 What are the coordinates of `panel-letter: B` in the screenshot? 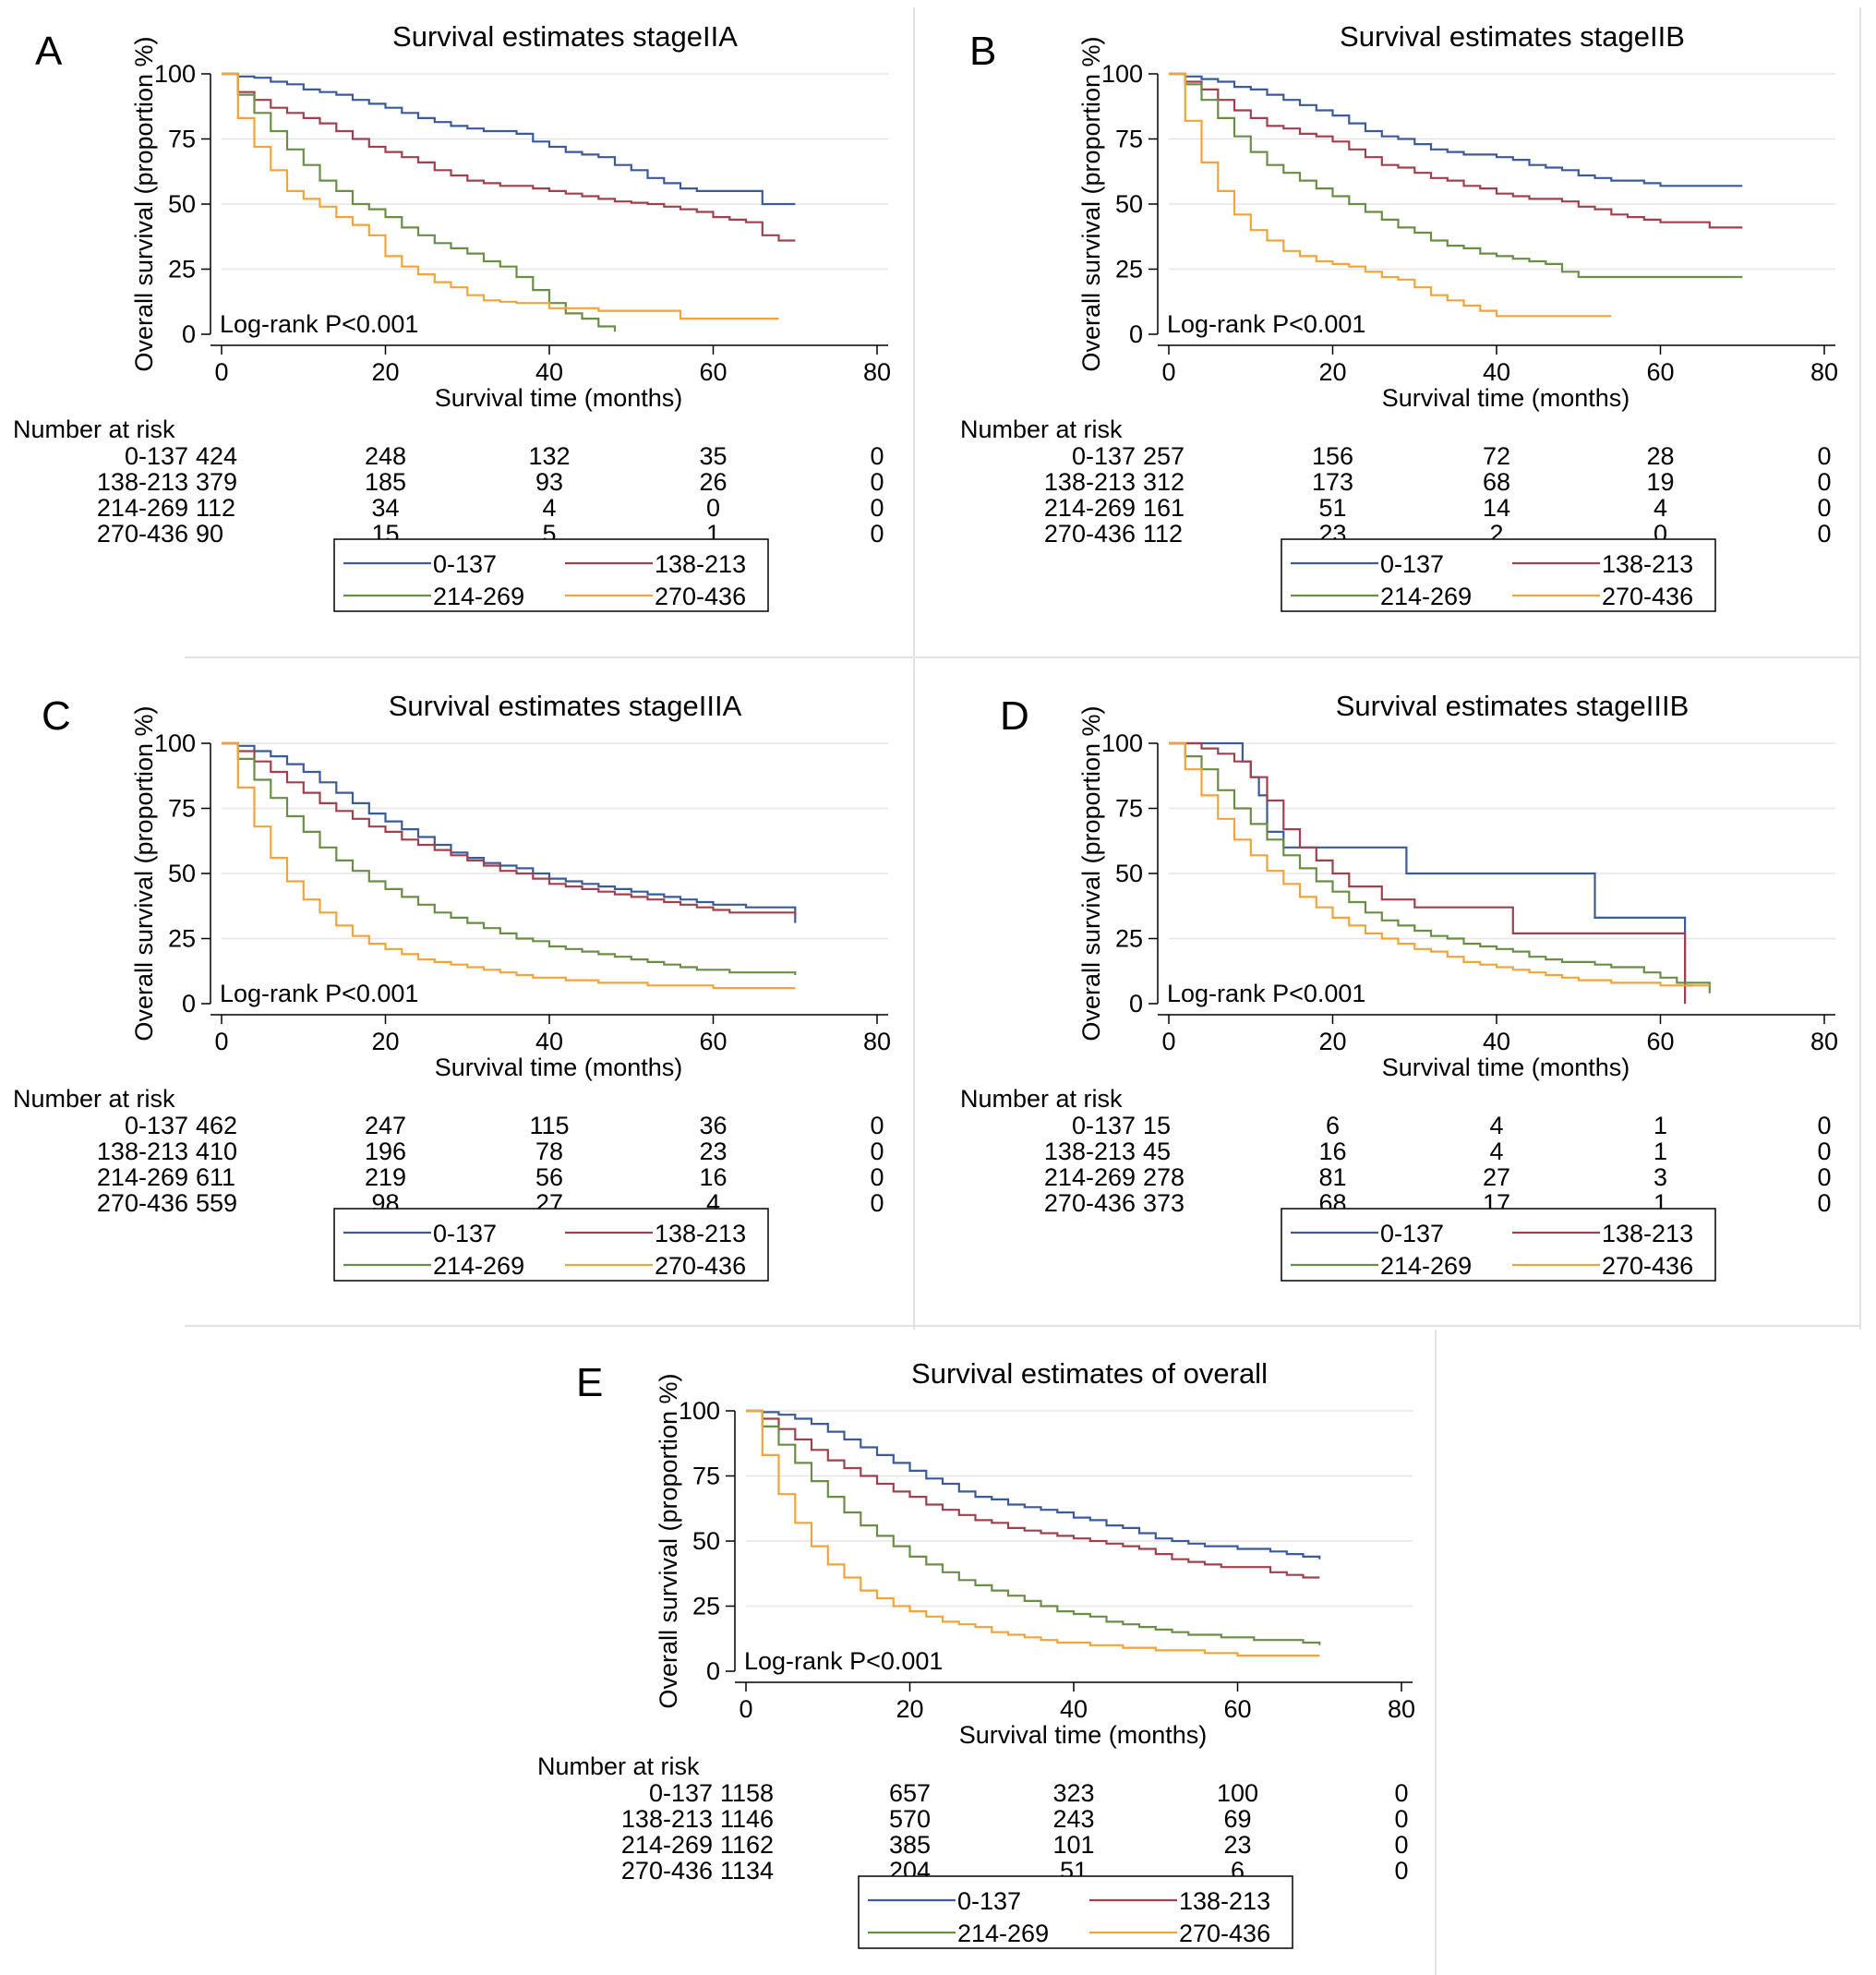 It's located at (982, 51).